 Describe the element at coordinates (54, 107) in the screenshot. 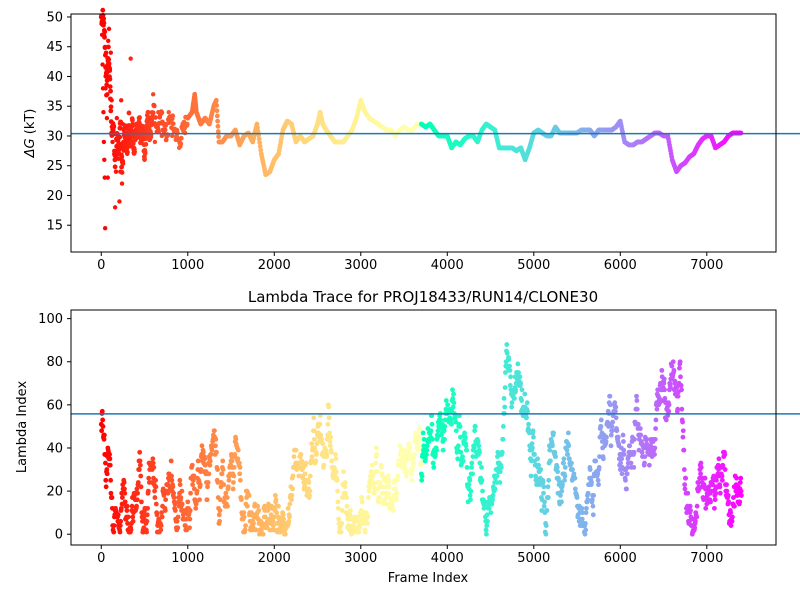

I see `top-y-tick-label: 35` at that location.